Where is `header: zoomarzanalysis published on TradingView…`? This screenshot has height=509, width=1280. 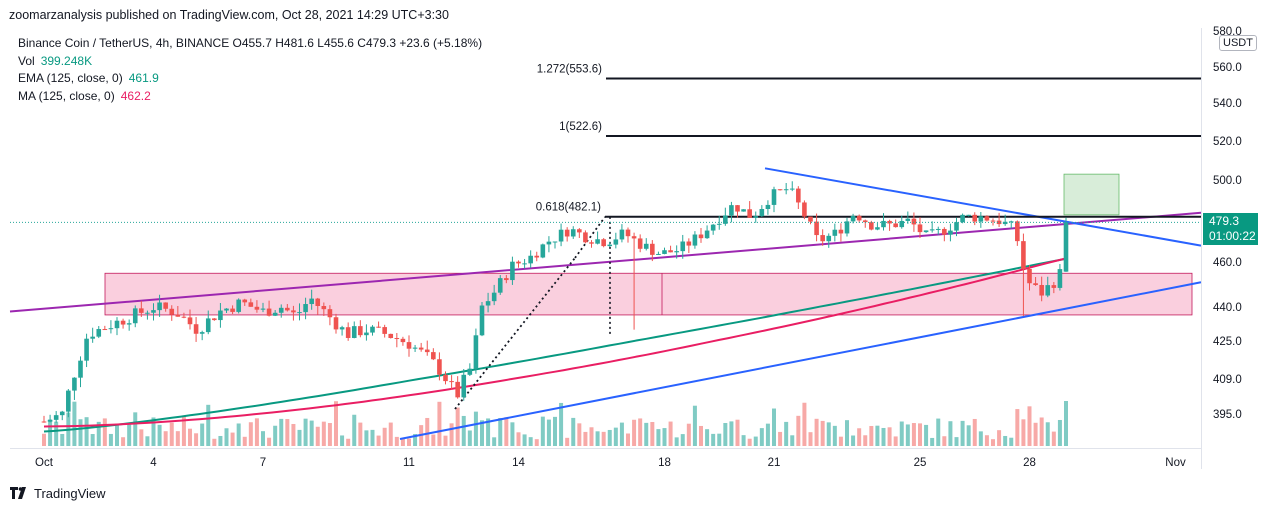 header: zoomarzanalysis published on TradingView… is located at coordinates (640, 15).